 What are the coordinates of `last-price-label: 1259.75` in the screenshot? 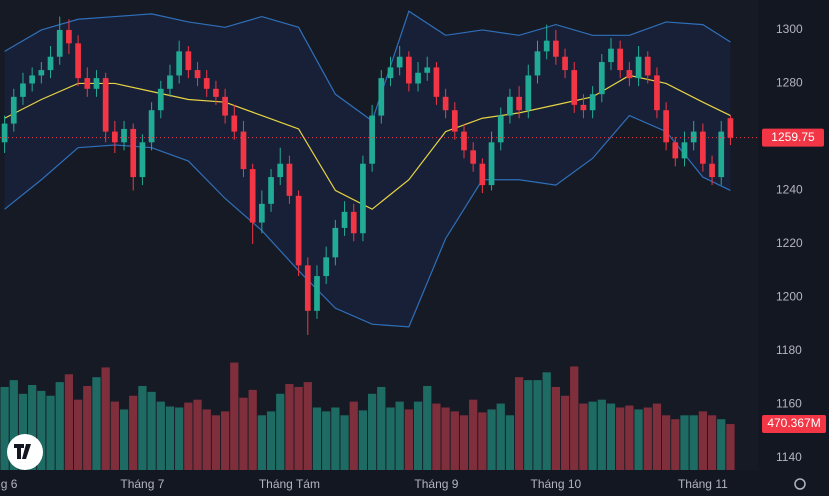 It's located at (793, 137).